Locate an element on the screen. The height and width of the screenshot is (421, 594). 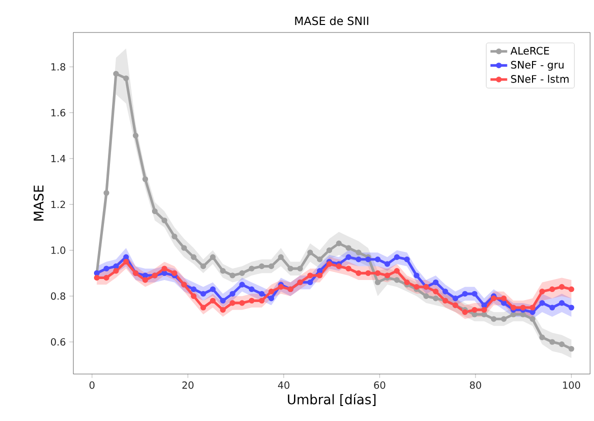
y-tick-label: 1.4 is located at coordinates (58, 158).